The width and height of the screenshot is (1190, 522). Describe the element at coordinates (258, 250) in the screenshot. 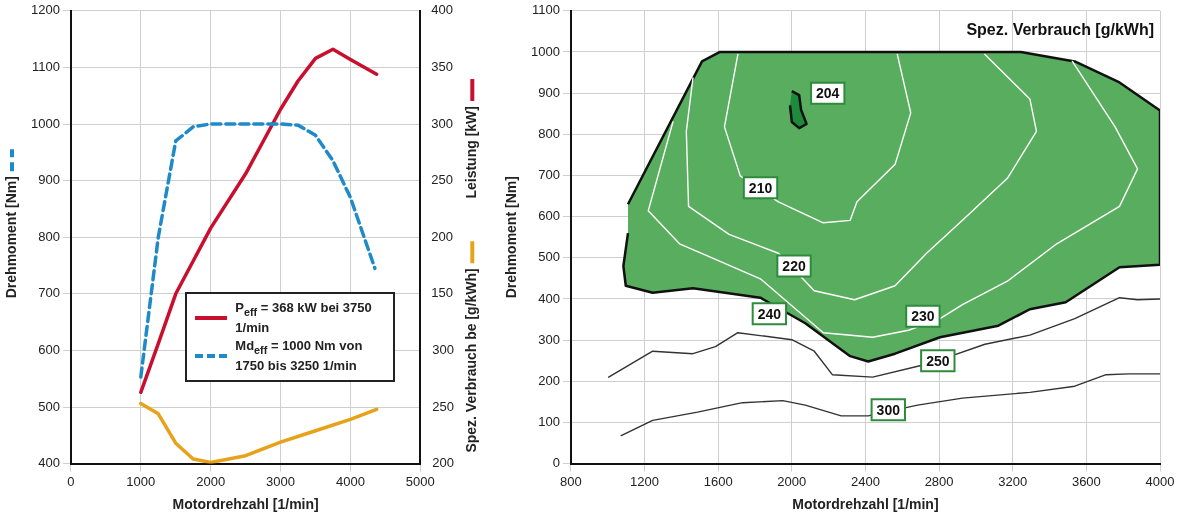

I see `line-series` at that location.